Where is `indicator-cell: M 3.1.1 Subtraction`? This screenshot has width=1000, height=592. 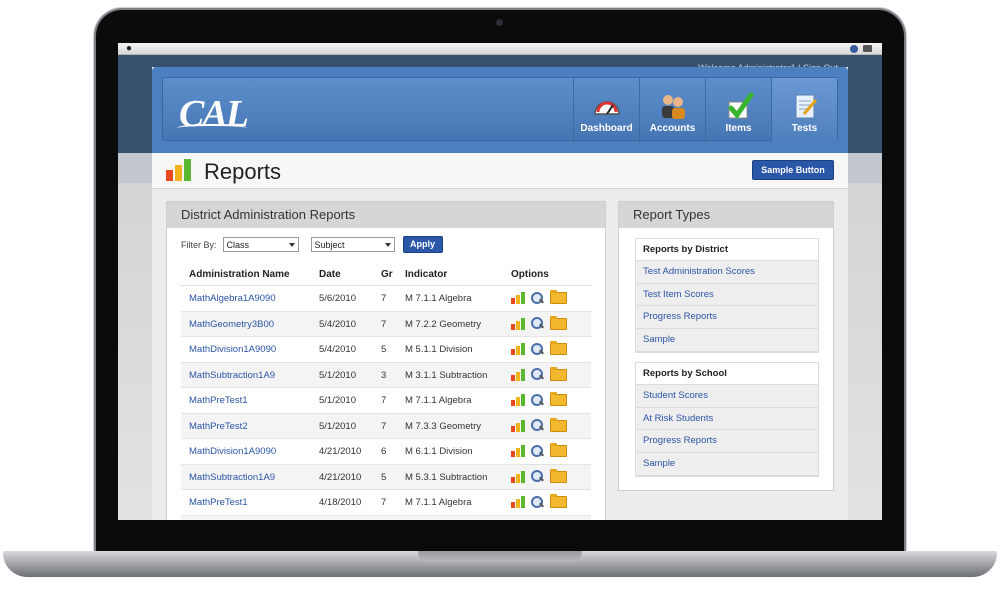 indicator-cell: M 3.1.1 Subtraction is located at coordinates (446, 375).